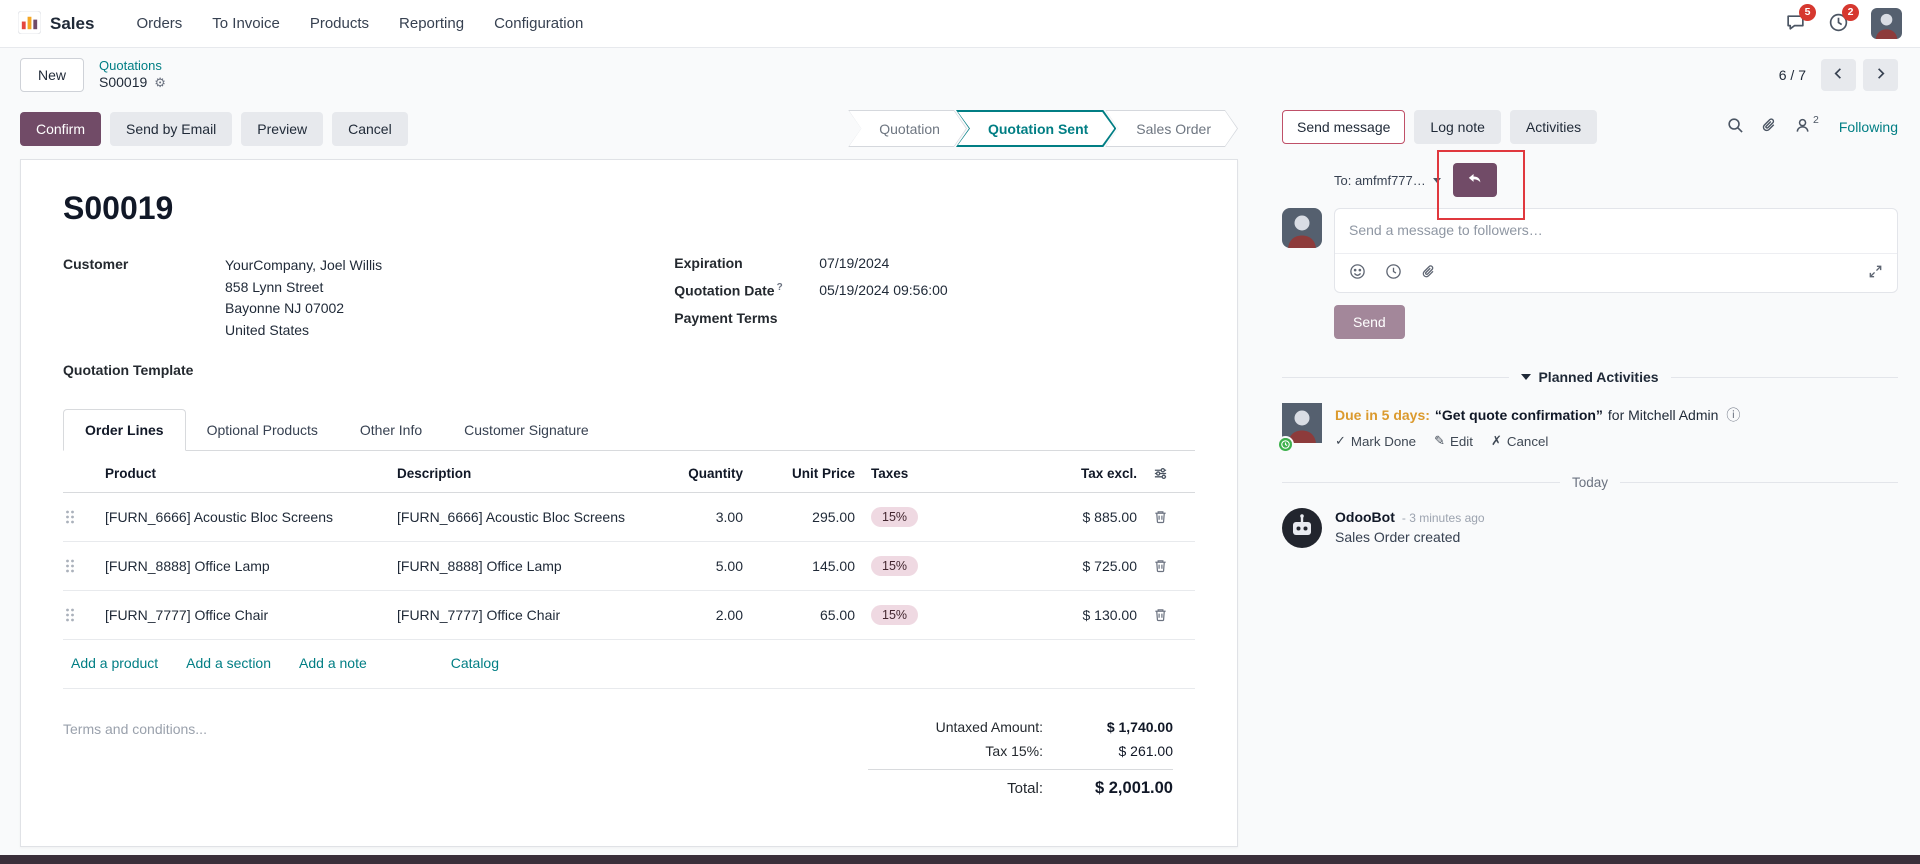  What do you see at coordinates (807, 517) in the screenshot?
I see `unit-price-cell: 295.00` at bounding box center [807, 517].